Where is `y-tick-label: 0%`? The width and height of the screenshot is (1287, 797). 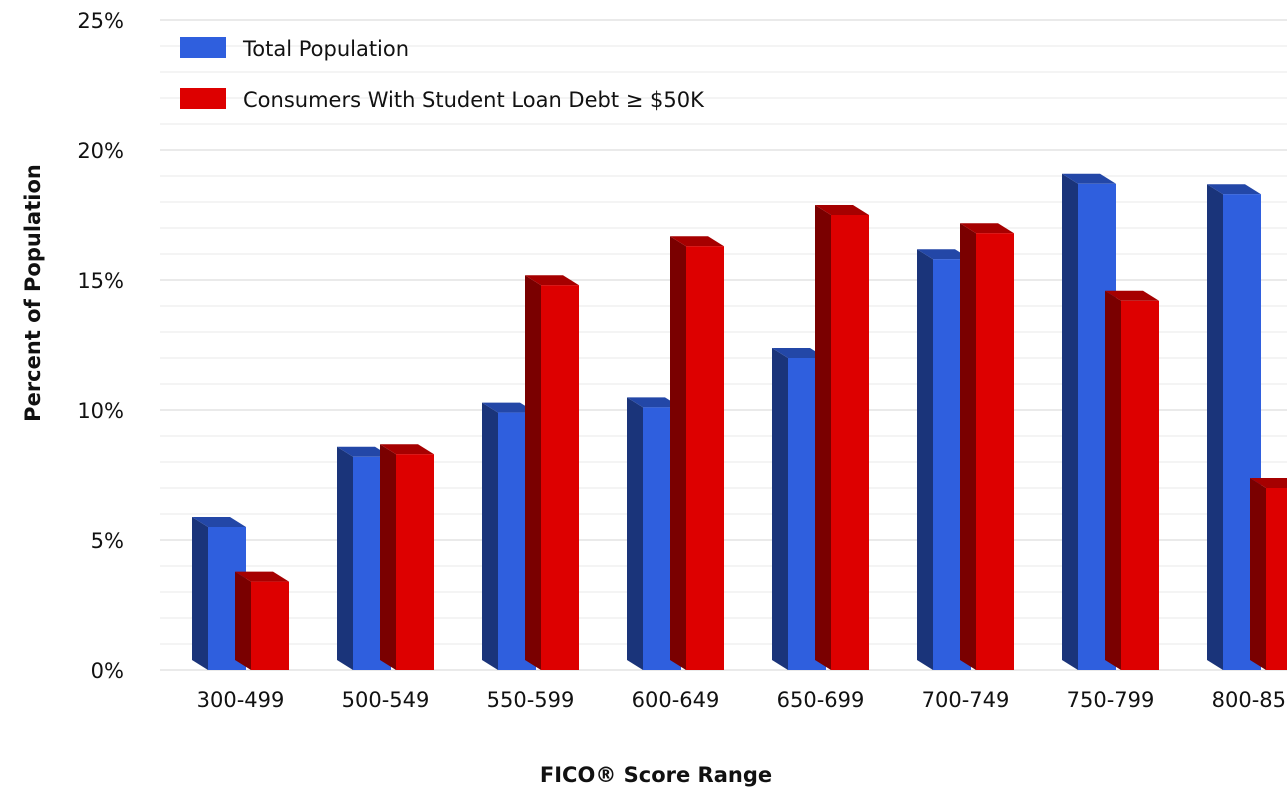 y-tick-label: 0% is located at coordinates (107, 671).